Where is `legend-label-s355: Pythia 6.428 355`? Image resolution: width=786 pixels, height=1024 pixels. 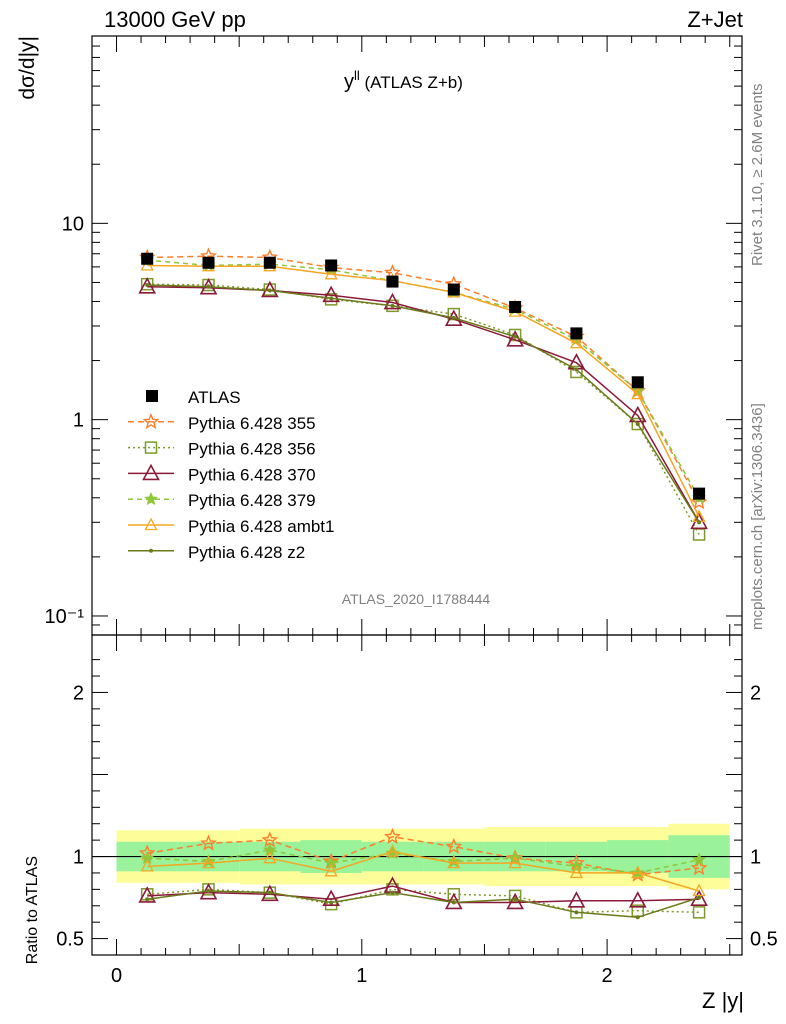
legend-label-s355: Pythia 6.428 355 is located at coordinates (252, 423).